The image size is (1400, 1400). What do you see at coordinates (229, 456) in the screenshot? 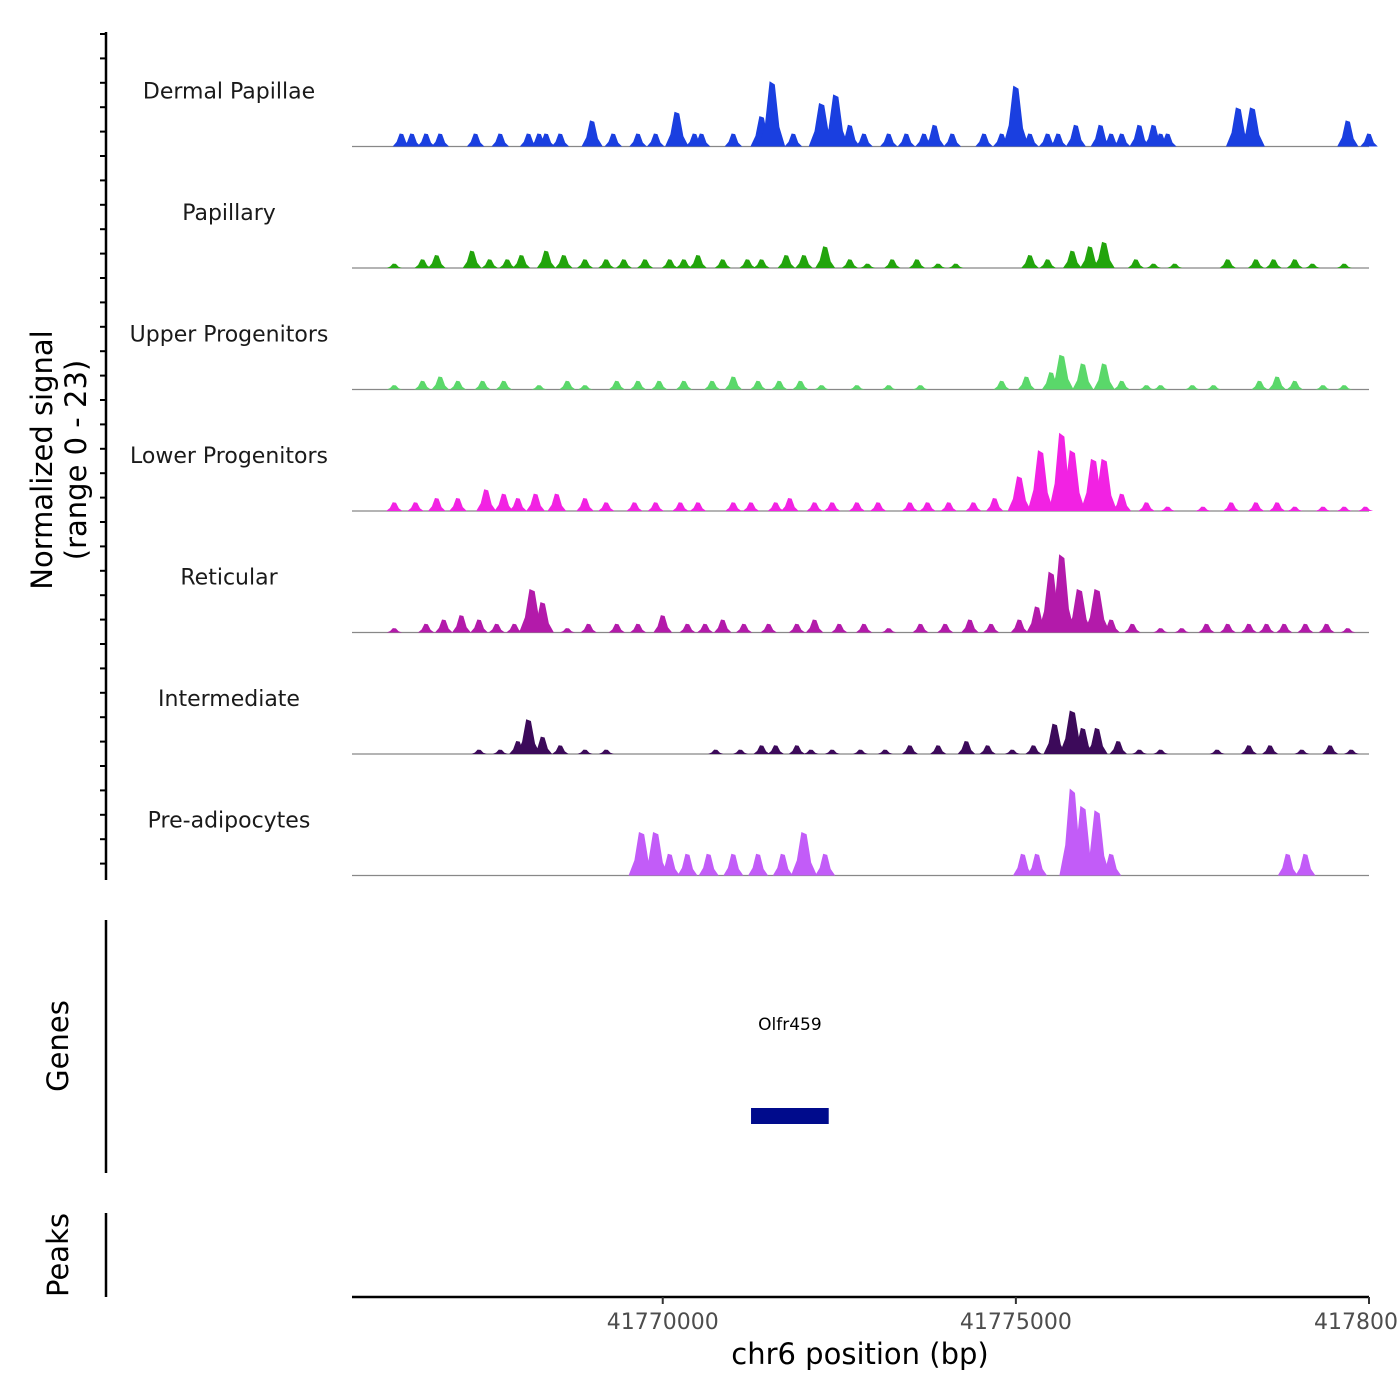
I see `track-label: Lower Progenitors` at bounding box center [229, 456].